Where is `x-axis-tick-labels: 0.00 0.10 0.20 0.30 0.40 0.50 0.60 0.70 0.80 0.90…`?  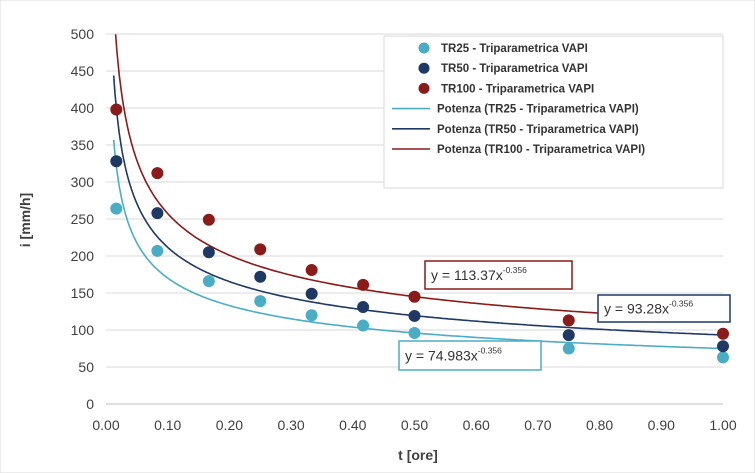
x-axis-tick-labels: 0.00 0.10 0.20 0.30 0.40 0.50 0.60 0.70 0.80 0.90… is located at coordinates (414, 425).